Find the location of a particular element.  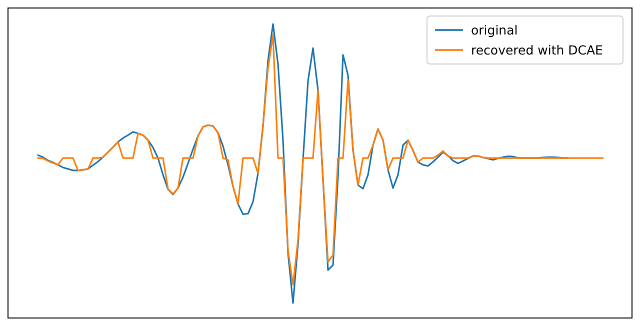

legend-label: recovered with DCAE is located at coordinates (537, 50).